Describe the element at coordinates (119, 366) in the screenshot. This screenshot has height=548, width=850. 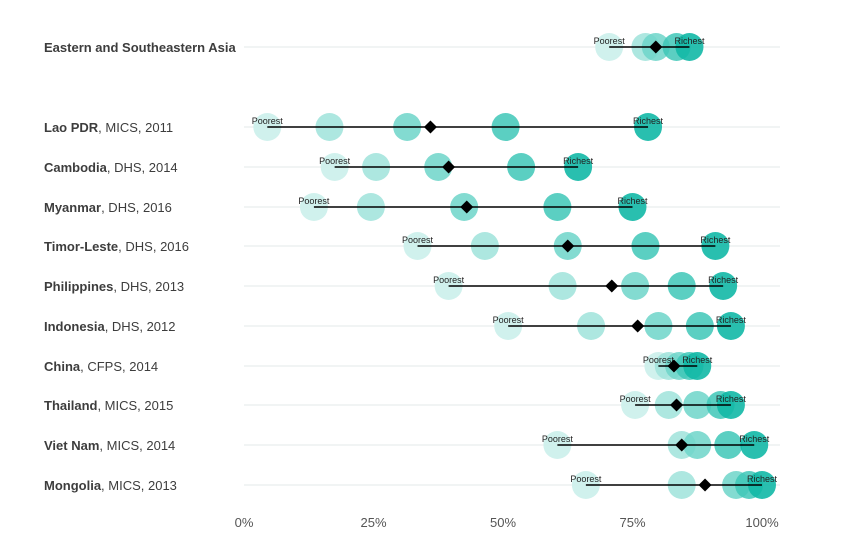
I see `survey-source: , CFPS, 2014` at that location.